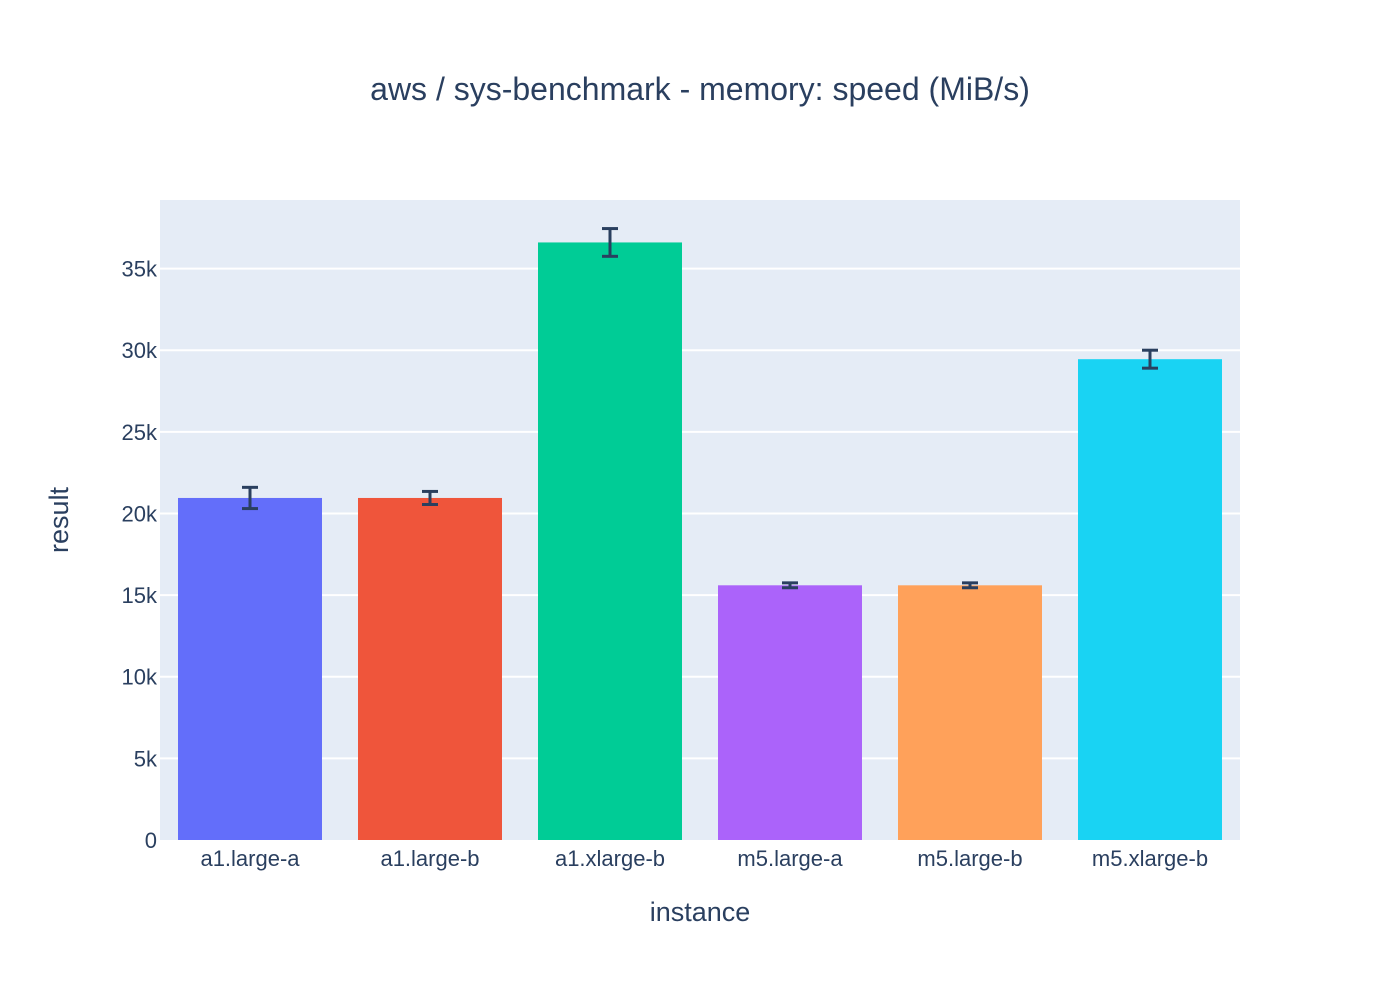 The image size is (1400, 1000). I want to click on y-tick-label: 5k, so click(146, 758).